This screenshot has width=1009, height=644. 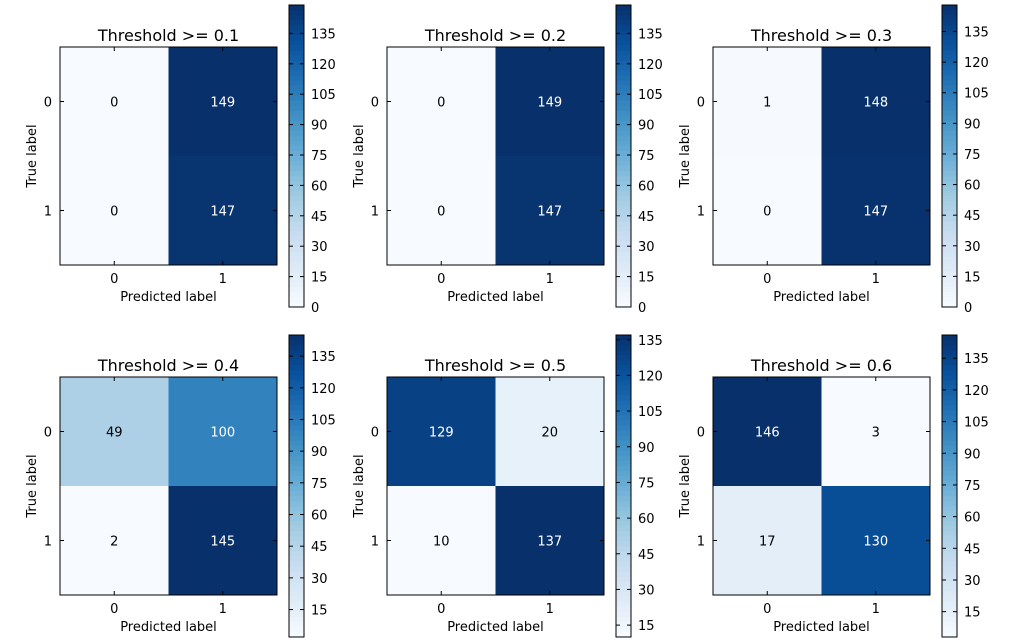 I want to click on cell-value-label: 130, so click(x=875, y=542).